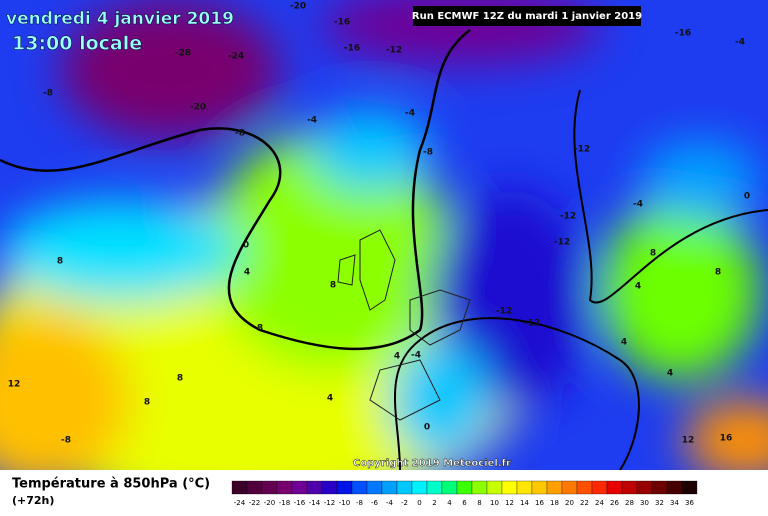 The width and height of the screenshot is (768, 516). Describe the element at coordinates (614, 503) in the screenshot. I see `legend-tick-label: 26` at that location.